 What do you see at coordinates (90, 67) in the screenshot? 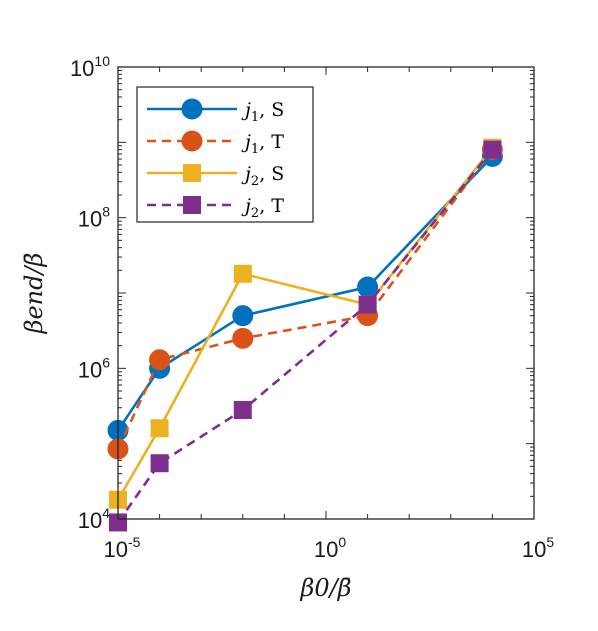
I see `y-tick-label: 10¹⁰` at bounding box center [90, 67].